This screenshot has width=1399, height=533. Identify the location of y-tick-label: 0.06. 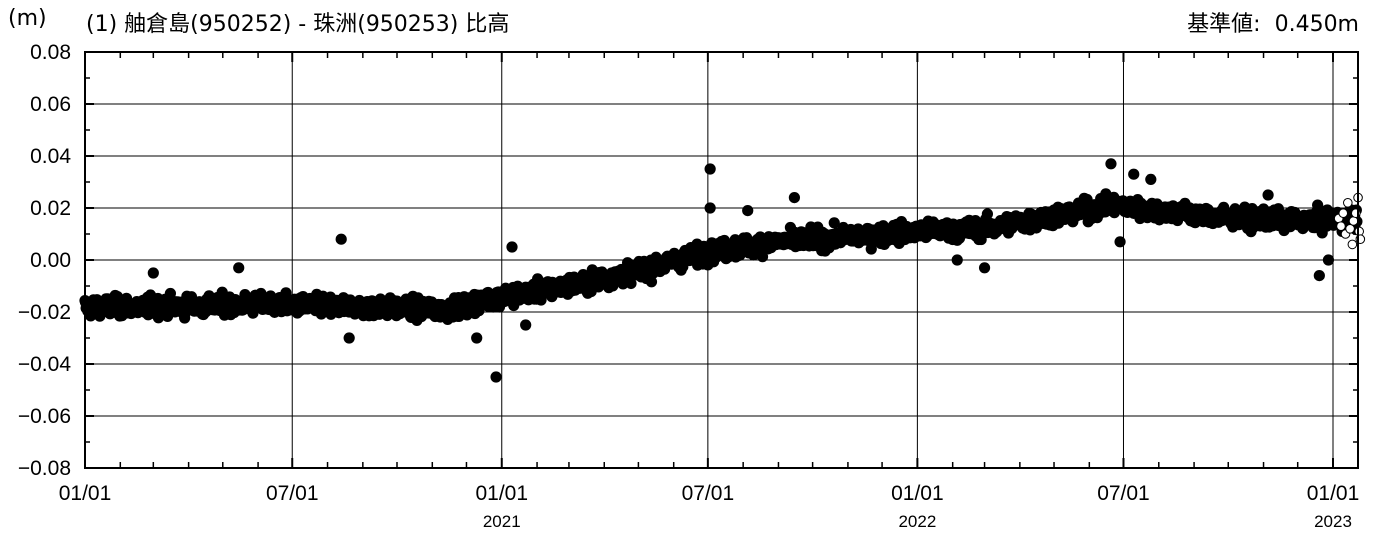
(50, 104).